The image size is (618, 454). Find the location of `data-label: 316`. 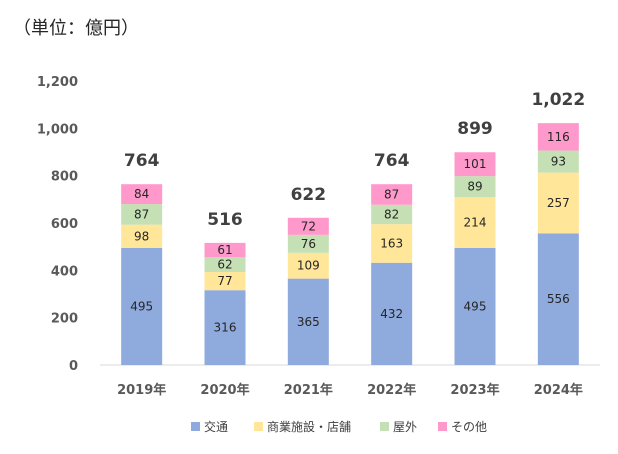

data-label: 316 is located at coordinates (225, 328).